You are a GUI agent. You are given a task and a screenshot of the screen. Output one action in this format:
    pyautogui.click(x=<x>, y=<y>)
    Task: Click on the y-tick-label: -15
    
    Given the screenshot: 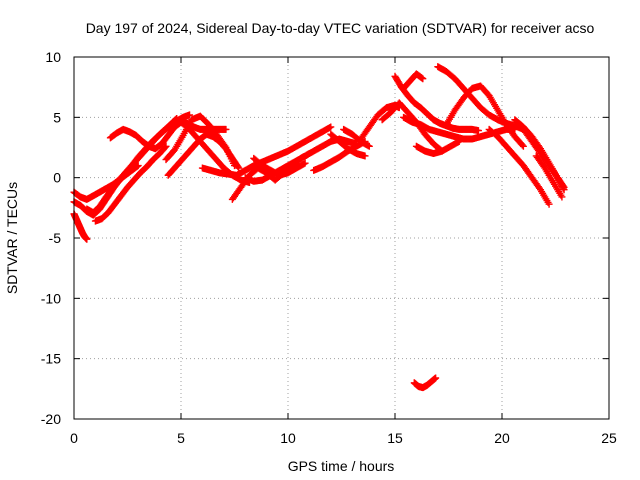 What is the action you would take?
    pyautogui.click(x=51, y=359)
    